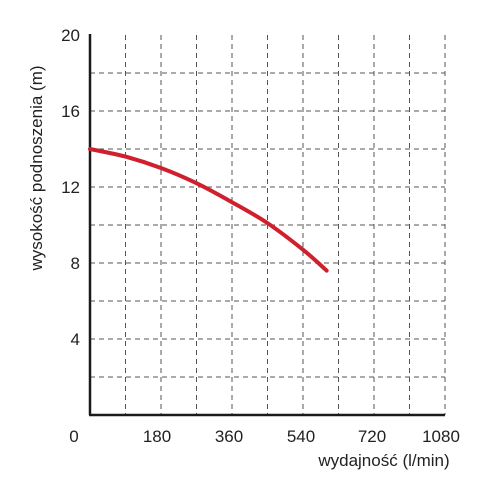 The height and width of the screenshot is (500, 500). Describe the element at coordinates (383, 460) in the screenshot. I see `x-axis-title: wydajność (l/min)` at that location.